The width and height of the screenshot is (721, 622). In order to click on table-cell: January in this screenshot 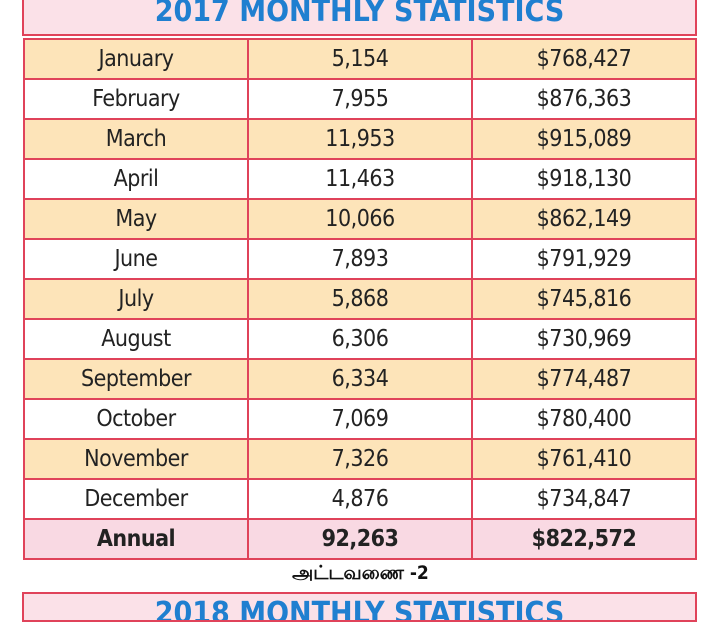, I will do `click(136, 59)`.